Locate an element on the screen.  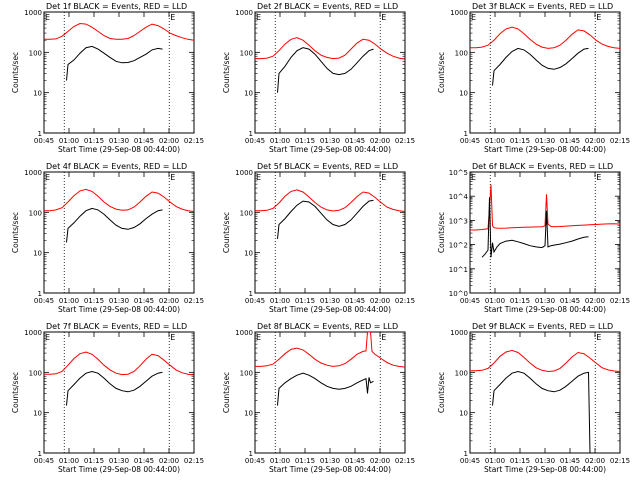
chart-title: Det 7f BLACK = Events, RED = LLD is located at coordinates (116, 326).